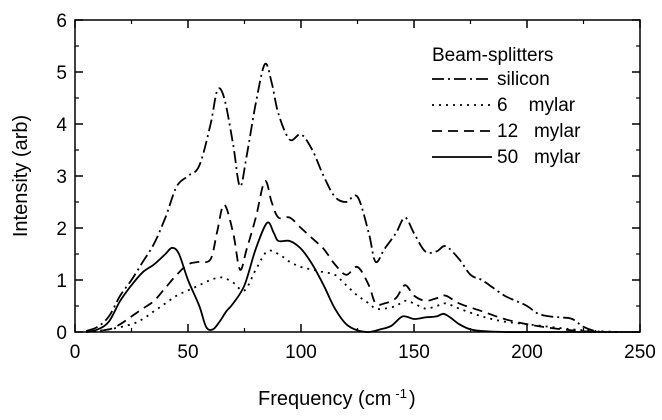 The width and height of the screenshot is (662, 420). I want to click on x-axis-title-superscript: -1, so click(401, 393).